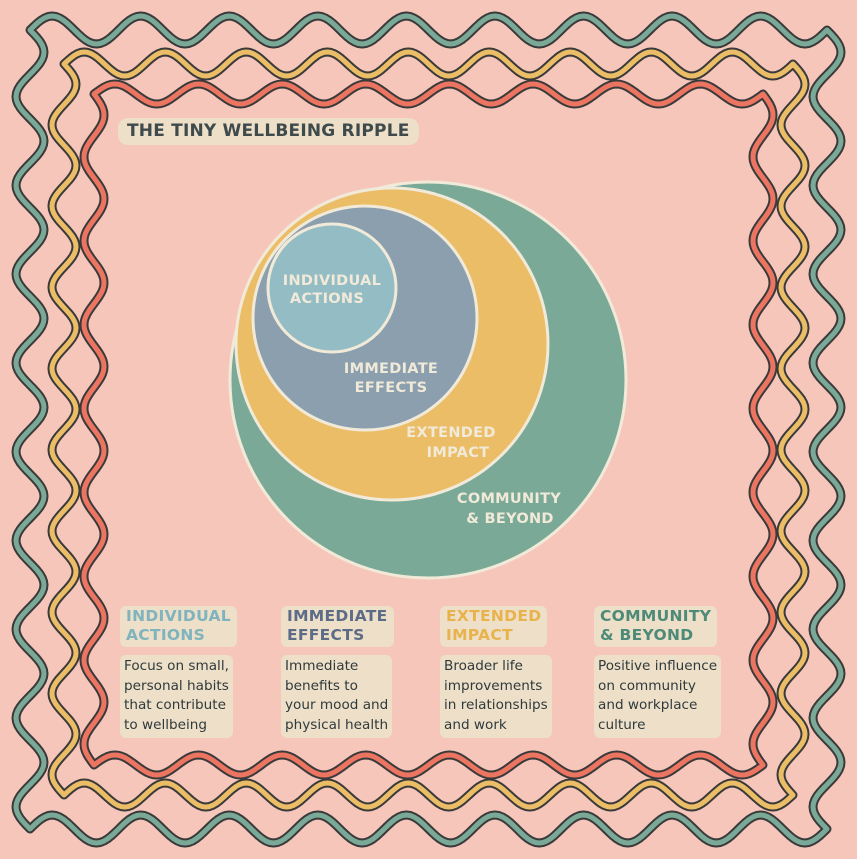  What do you see at coordinates (176, 666) in the screenshot?
I see `desc-line: Focus on small,` at bounding box center [176, 666].